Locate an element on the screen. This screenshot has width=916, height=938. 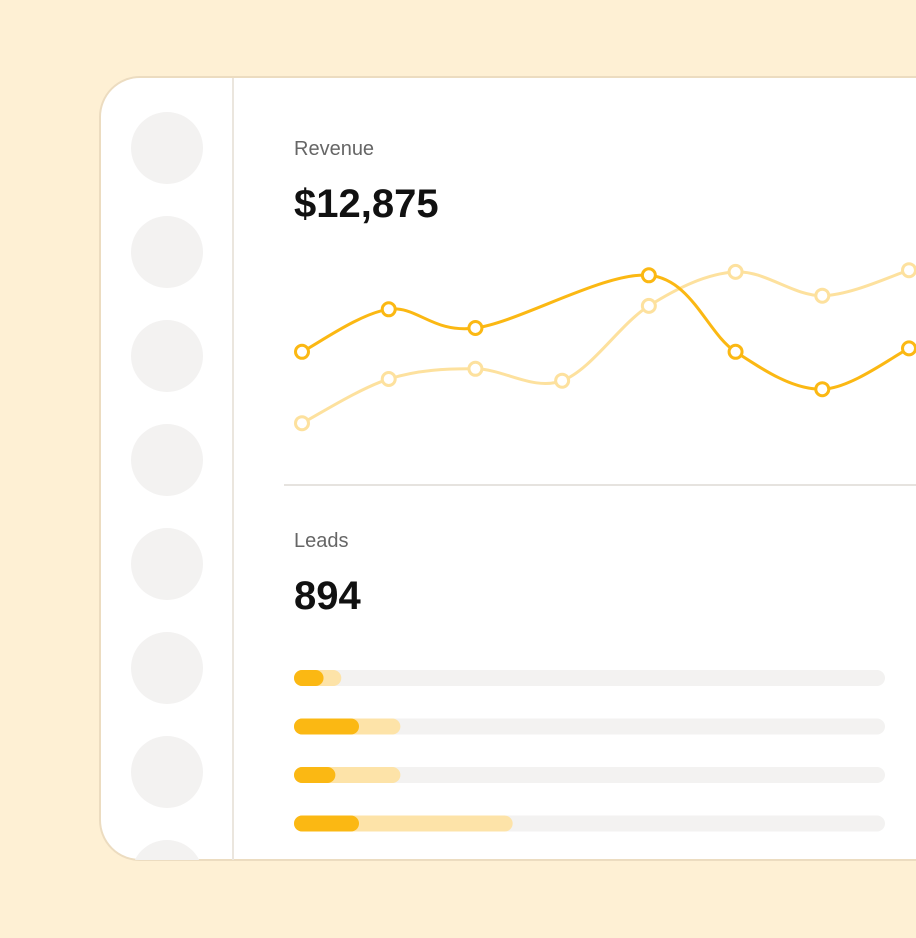
sidebar is located at coordinates (167, 512).